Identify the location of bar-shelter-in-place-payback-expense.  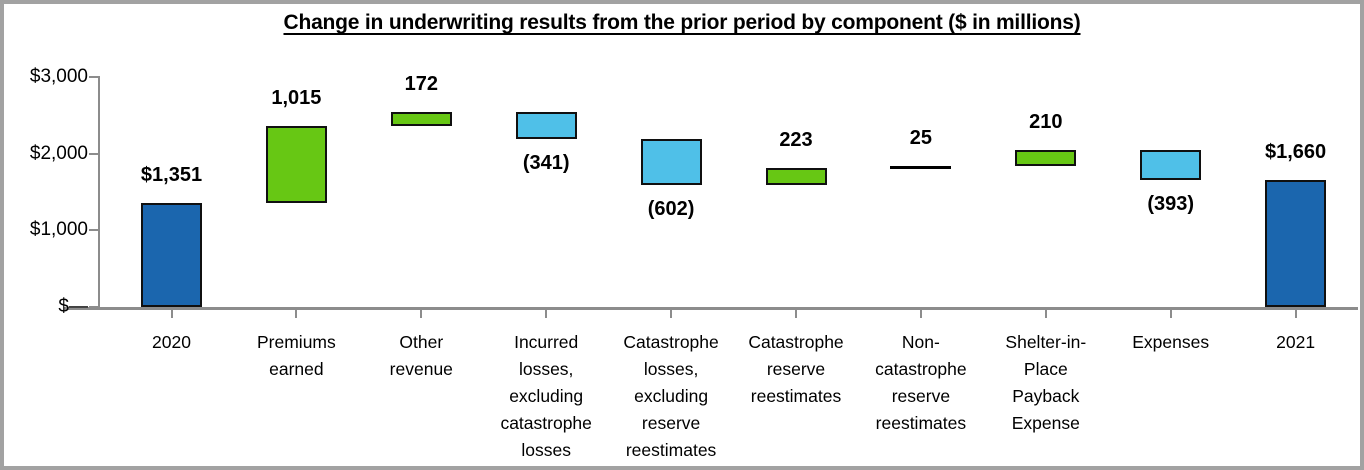
(1046, 157).